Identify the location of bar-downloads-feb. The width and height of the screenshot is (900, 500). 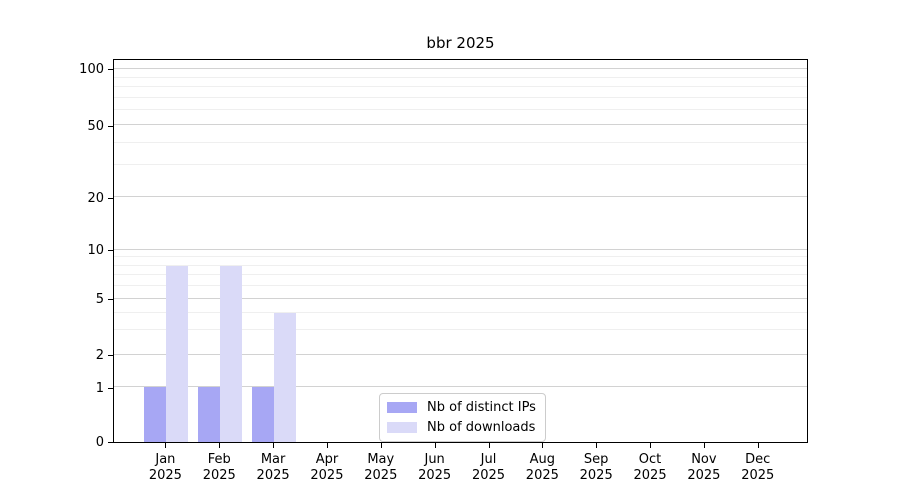
(231, 353).